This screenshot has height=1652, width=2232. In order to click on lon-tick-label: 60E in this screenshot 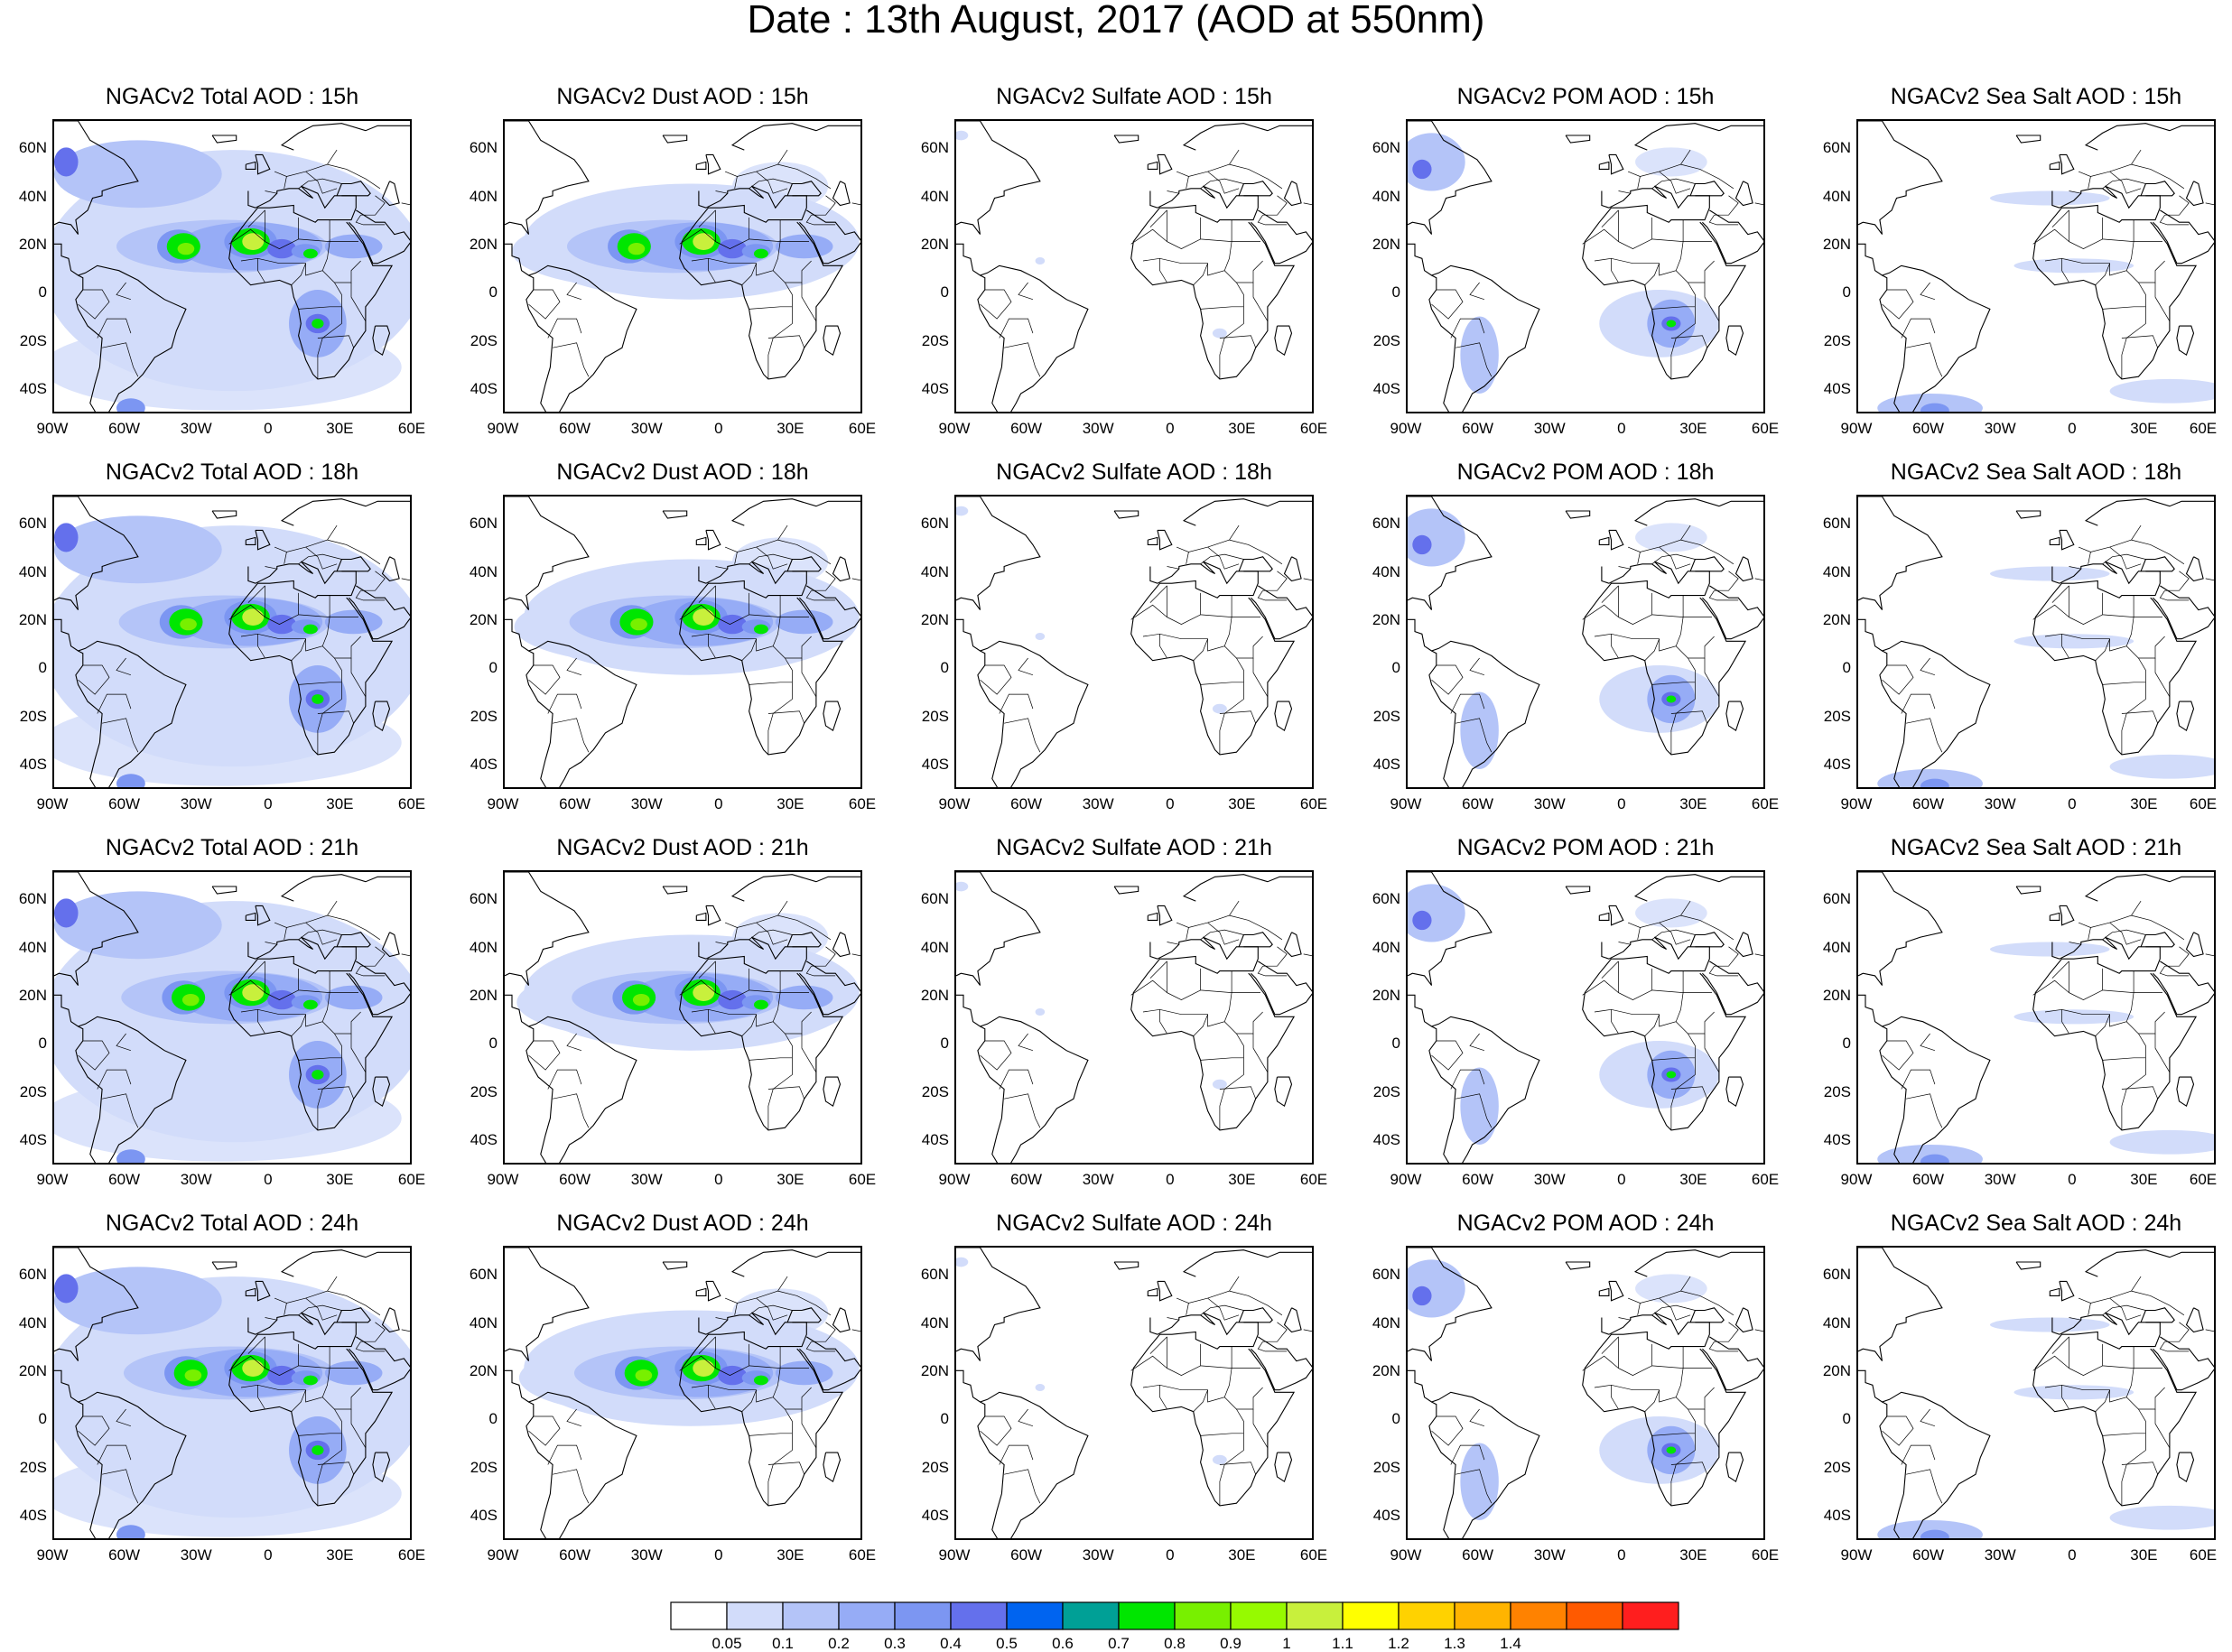, I will do `click(1765, 428)`.